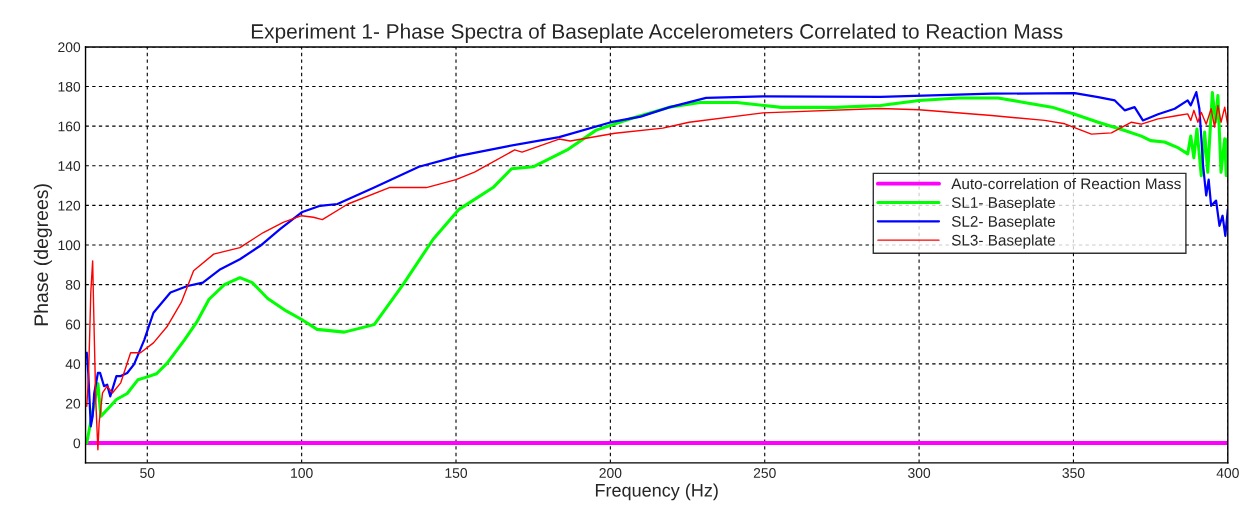 This screenshot has height=516, width=1258. Describe the element at coordinates (1073, 473) in the screenshot. I see `x-tick-label: 350` at that location.